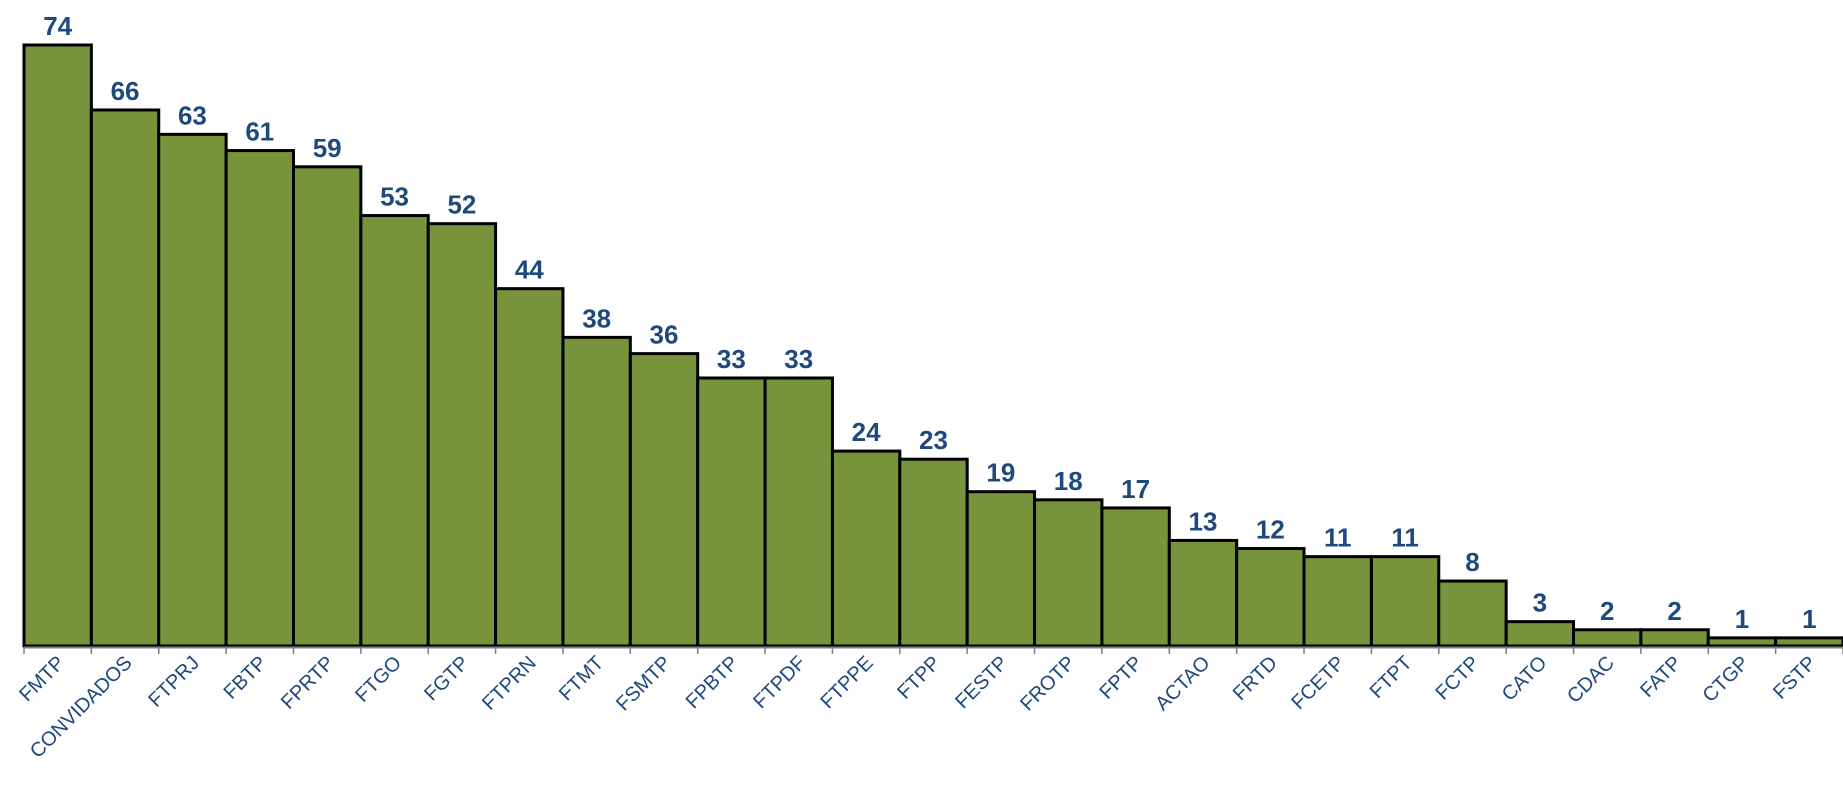 The image size is (1843, 785). I want to click on x-tick-label-fpbtp: FPBTP, so click(712, 682).